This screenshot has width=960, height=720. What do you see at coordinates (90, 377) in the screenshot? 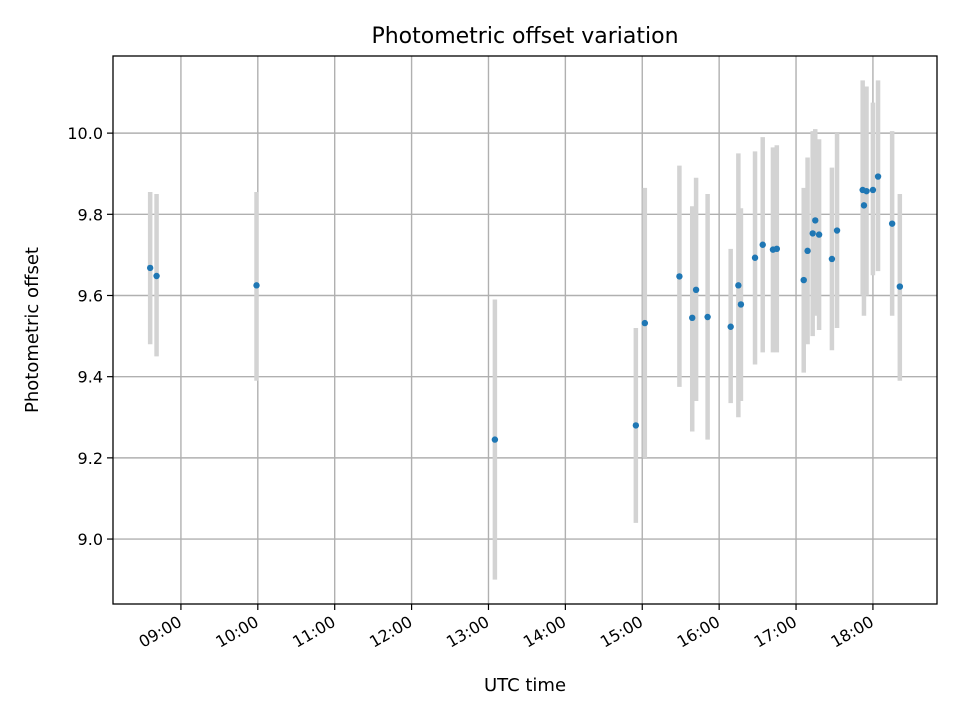
I see `y-tick-label: 9.4` at bounding box center [90, 377].